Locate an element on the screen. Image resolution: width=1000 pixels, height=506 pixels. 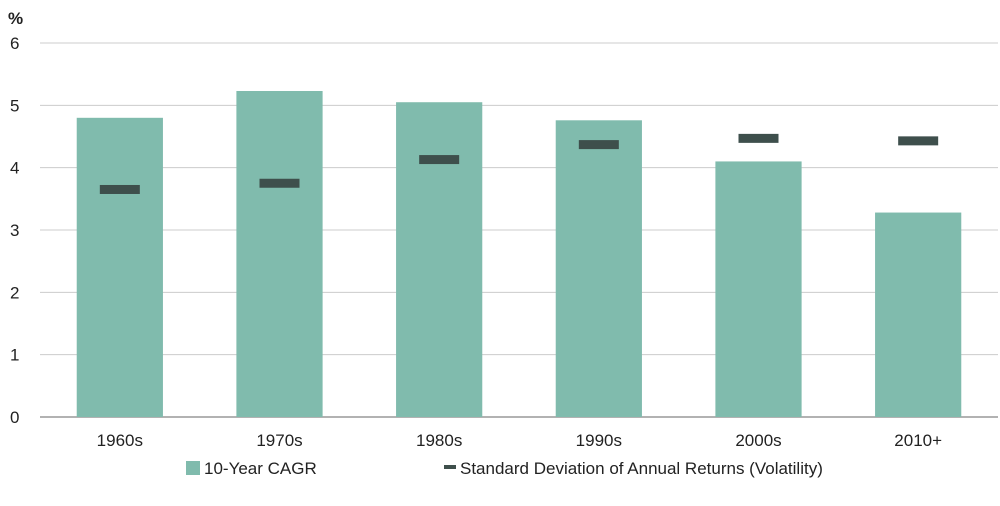
y-tick-label: 3 is located at coordinates (14, 230).